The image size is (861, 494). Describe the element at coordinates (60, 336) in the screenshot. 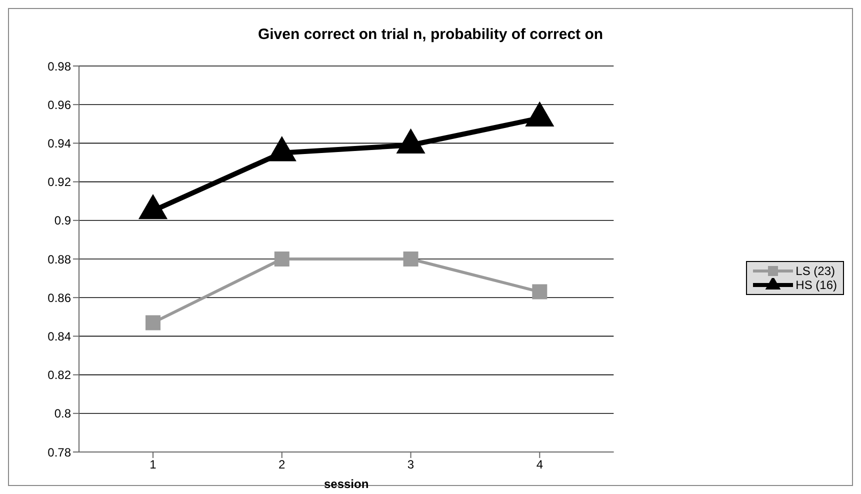

I see `y-tick-label: 0.84` at that location.